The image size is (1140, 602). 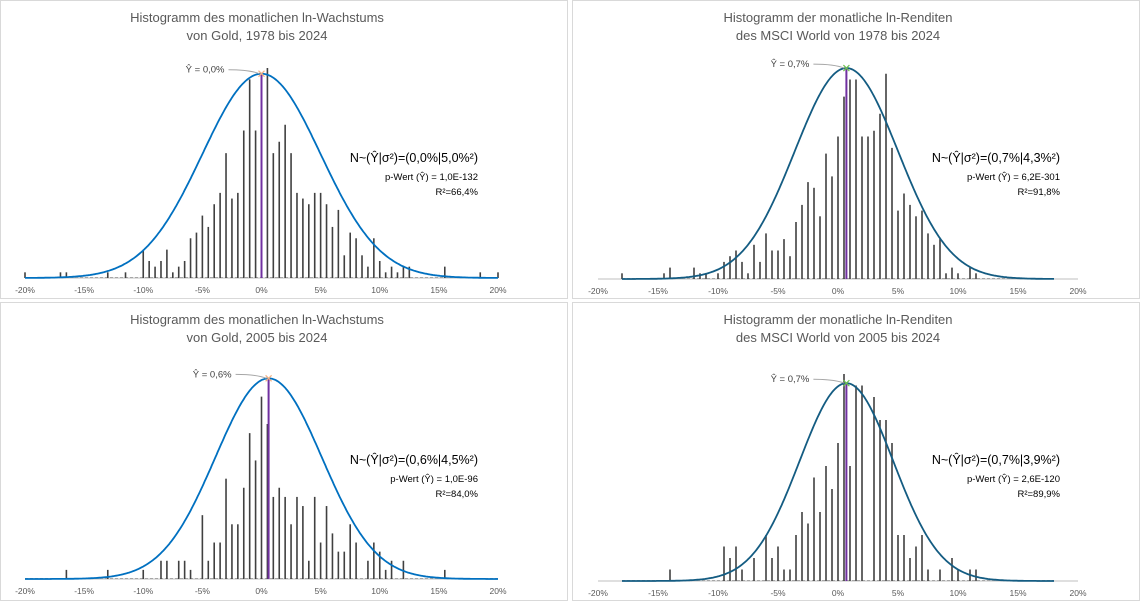 I want to click on p-value-label: p-Wert (Ŷ) = 1,0E-96, so click(x=434, y=479).